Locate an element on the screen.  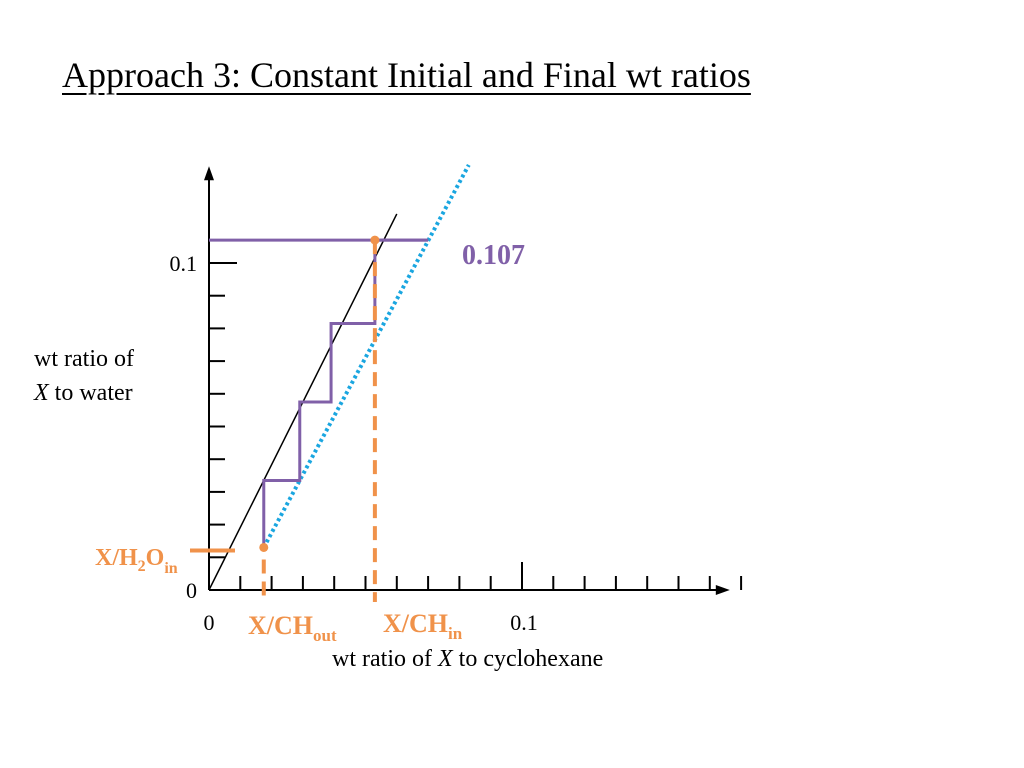
operating-line is located at coordinates (366, 356).